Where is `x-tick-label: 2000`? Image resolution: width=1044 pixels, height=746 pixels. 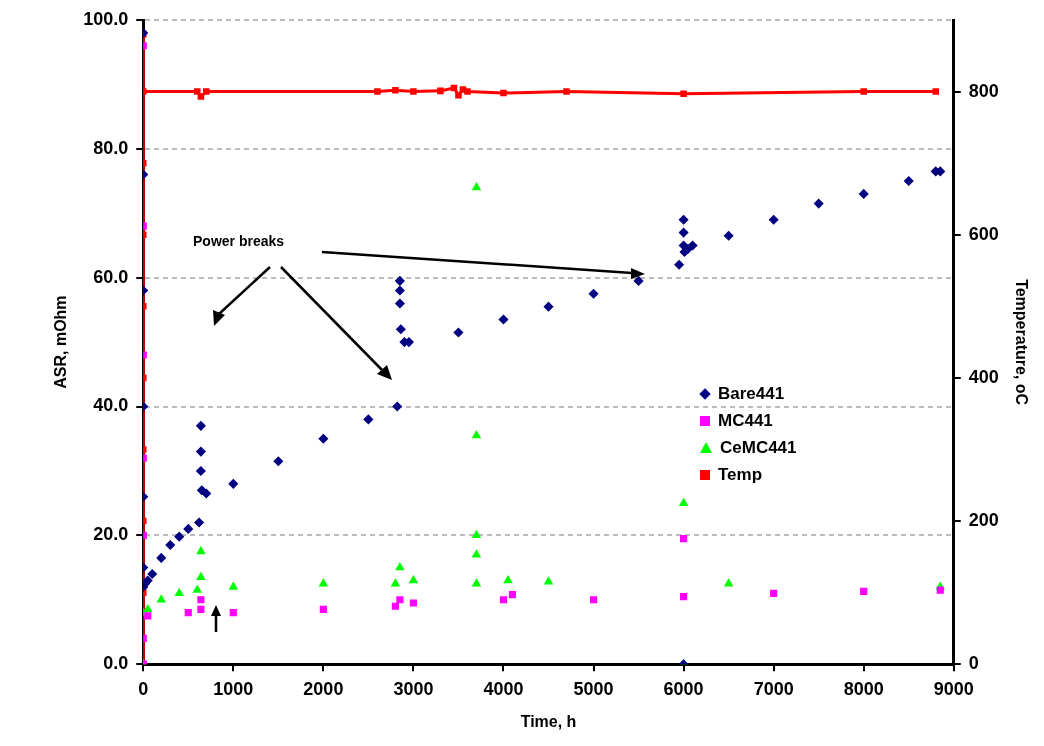 x-tick-label: 2000 is located at coordinates (323, 688).